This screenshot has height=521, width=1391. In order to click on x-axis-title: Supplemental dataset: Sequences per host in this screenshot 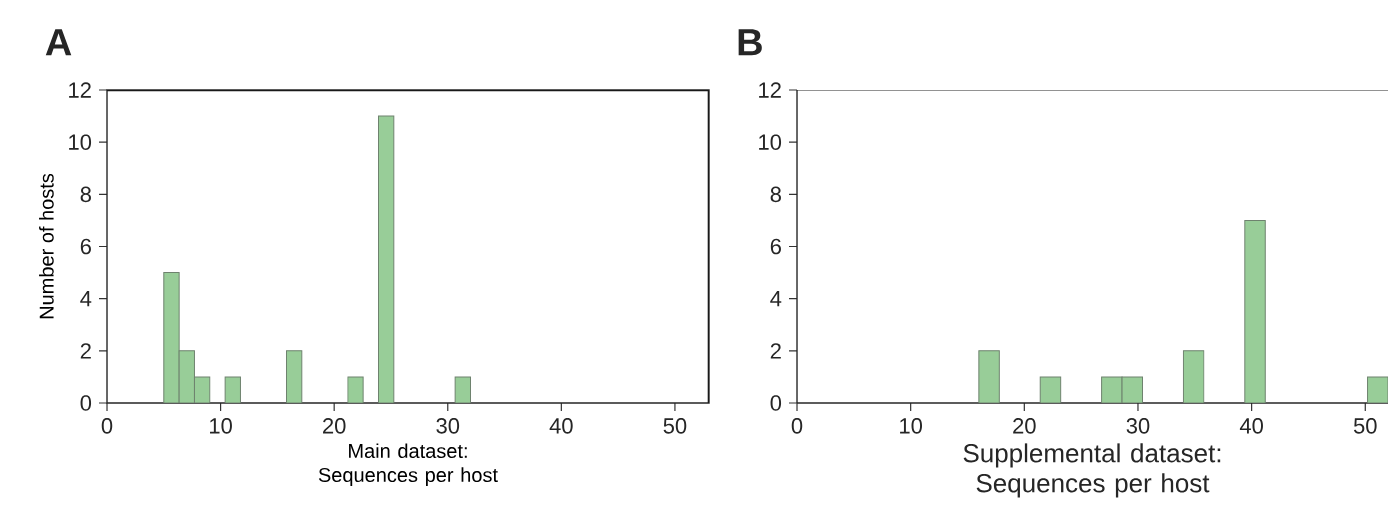, I will do `click(1092, 470)`.